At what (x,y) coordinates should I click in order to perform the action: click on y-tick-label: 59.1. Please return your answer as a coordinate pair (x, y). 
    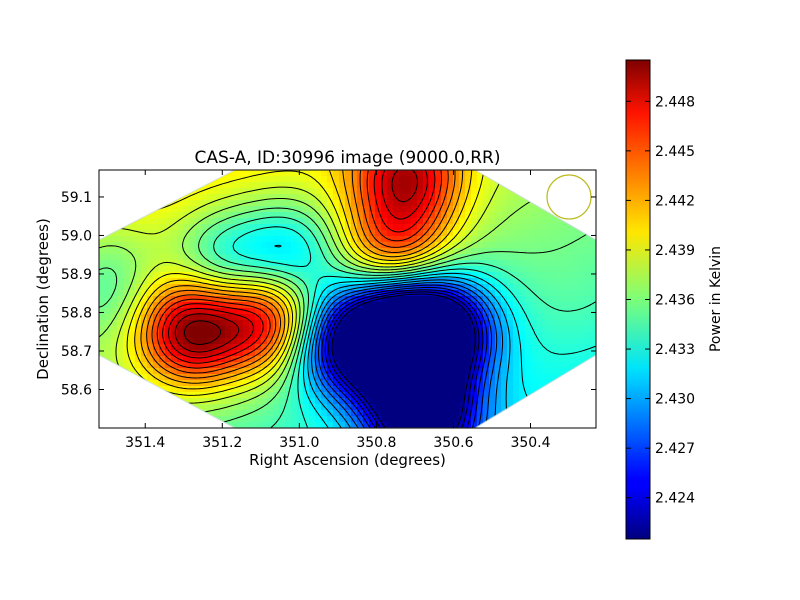
    Looking at the image, I should click on (76, 198).